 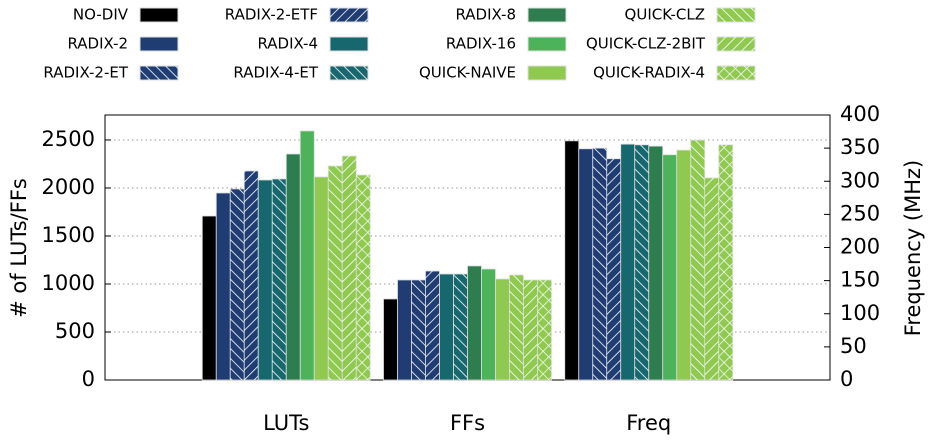 What do you see at coordinates (467, 423) in the screenshot?
I see `x-tick-label: FFs` at bounding box center [467, 423].